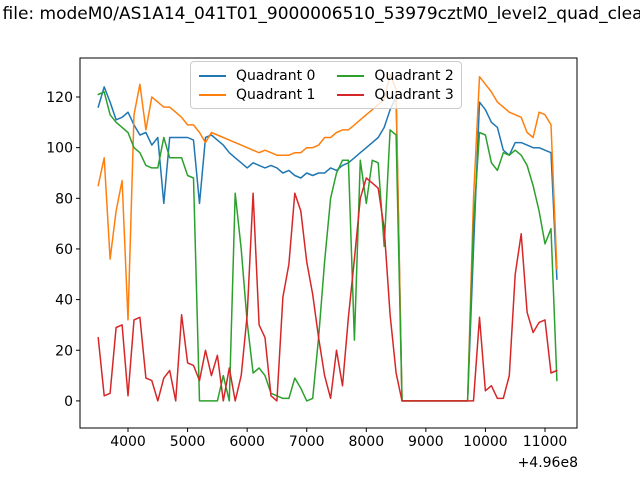 The image size is (640, 480). What do you see at coordinates (276, 94) in the screenshot?
I see `legend-label: Quadrant 1` at bounding box center [276, 94].